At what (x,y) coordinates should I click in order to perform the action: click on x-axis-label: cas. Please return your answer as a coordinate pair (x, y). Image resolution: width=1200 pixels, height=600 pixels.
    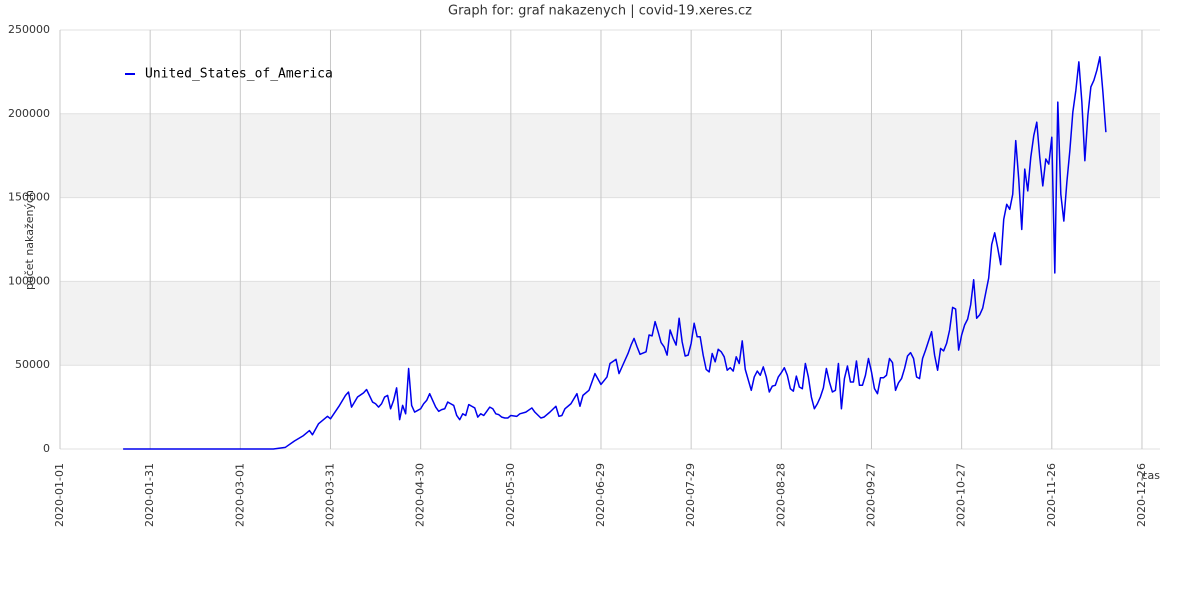
    Looking at the image, I should click on (1150, 475).